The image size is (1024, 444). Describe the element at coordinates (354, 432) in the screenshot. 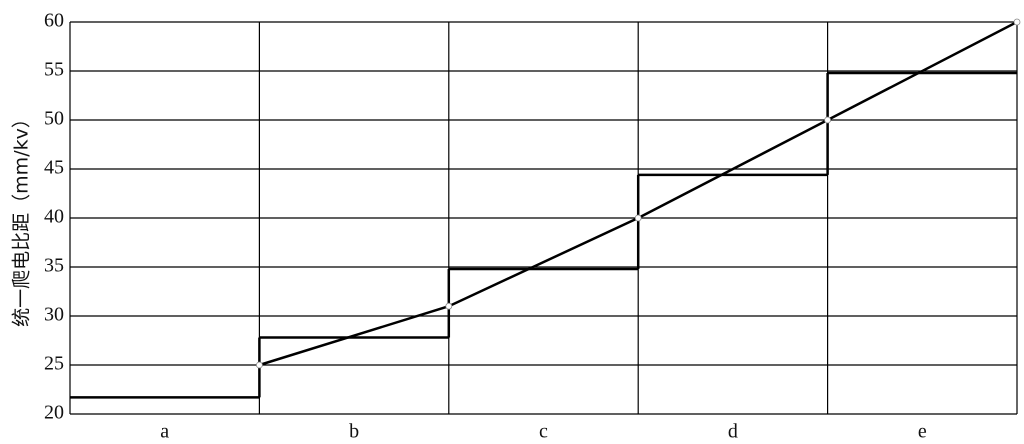

I see `x-tick-label: b` at that location.